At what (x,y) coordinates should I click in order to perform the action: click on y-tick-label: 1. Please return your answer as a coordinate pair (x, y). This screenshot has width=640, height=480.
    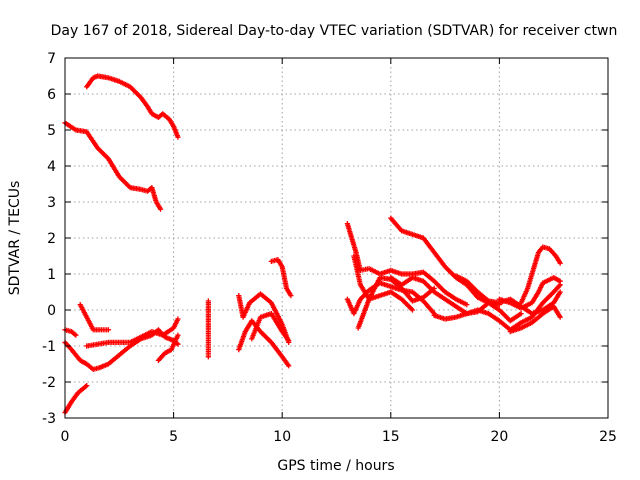
    Looking at the image, I should click on (51, 275).